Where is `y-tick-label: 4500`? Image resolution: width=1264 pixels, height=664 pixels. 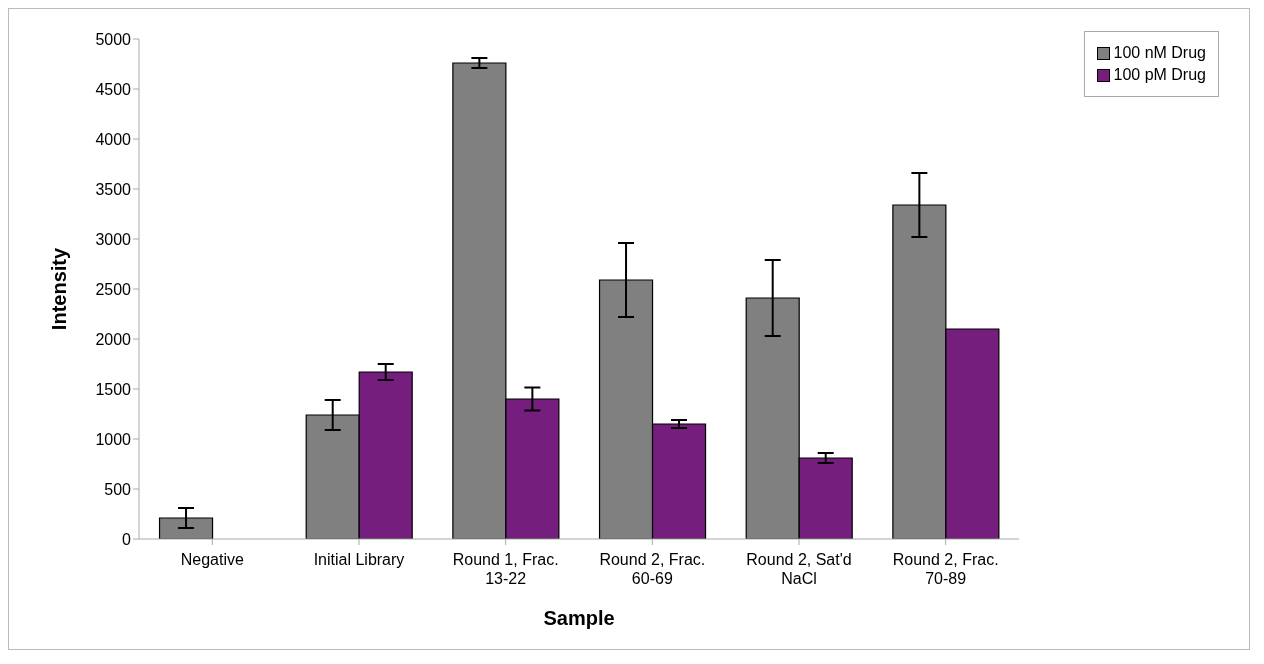
y-tick-label: 4500 is located at coordinates (113, 89).